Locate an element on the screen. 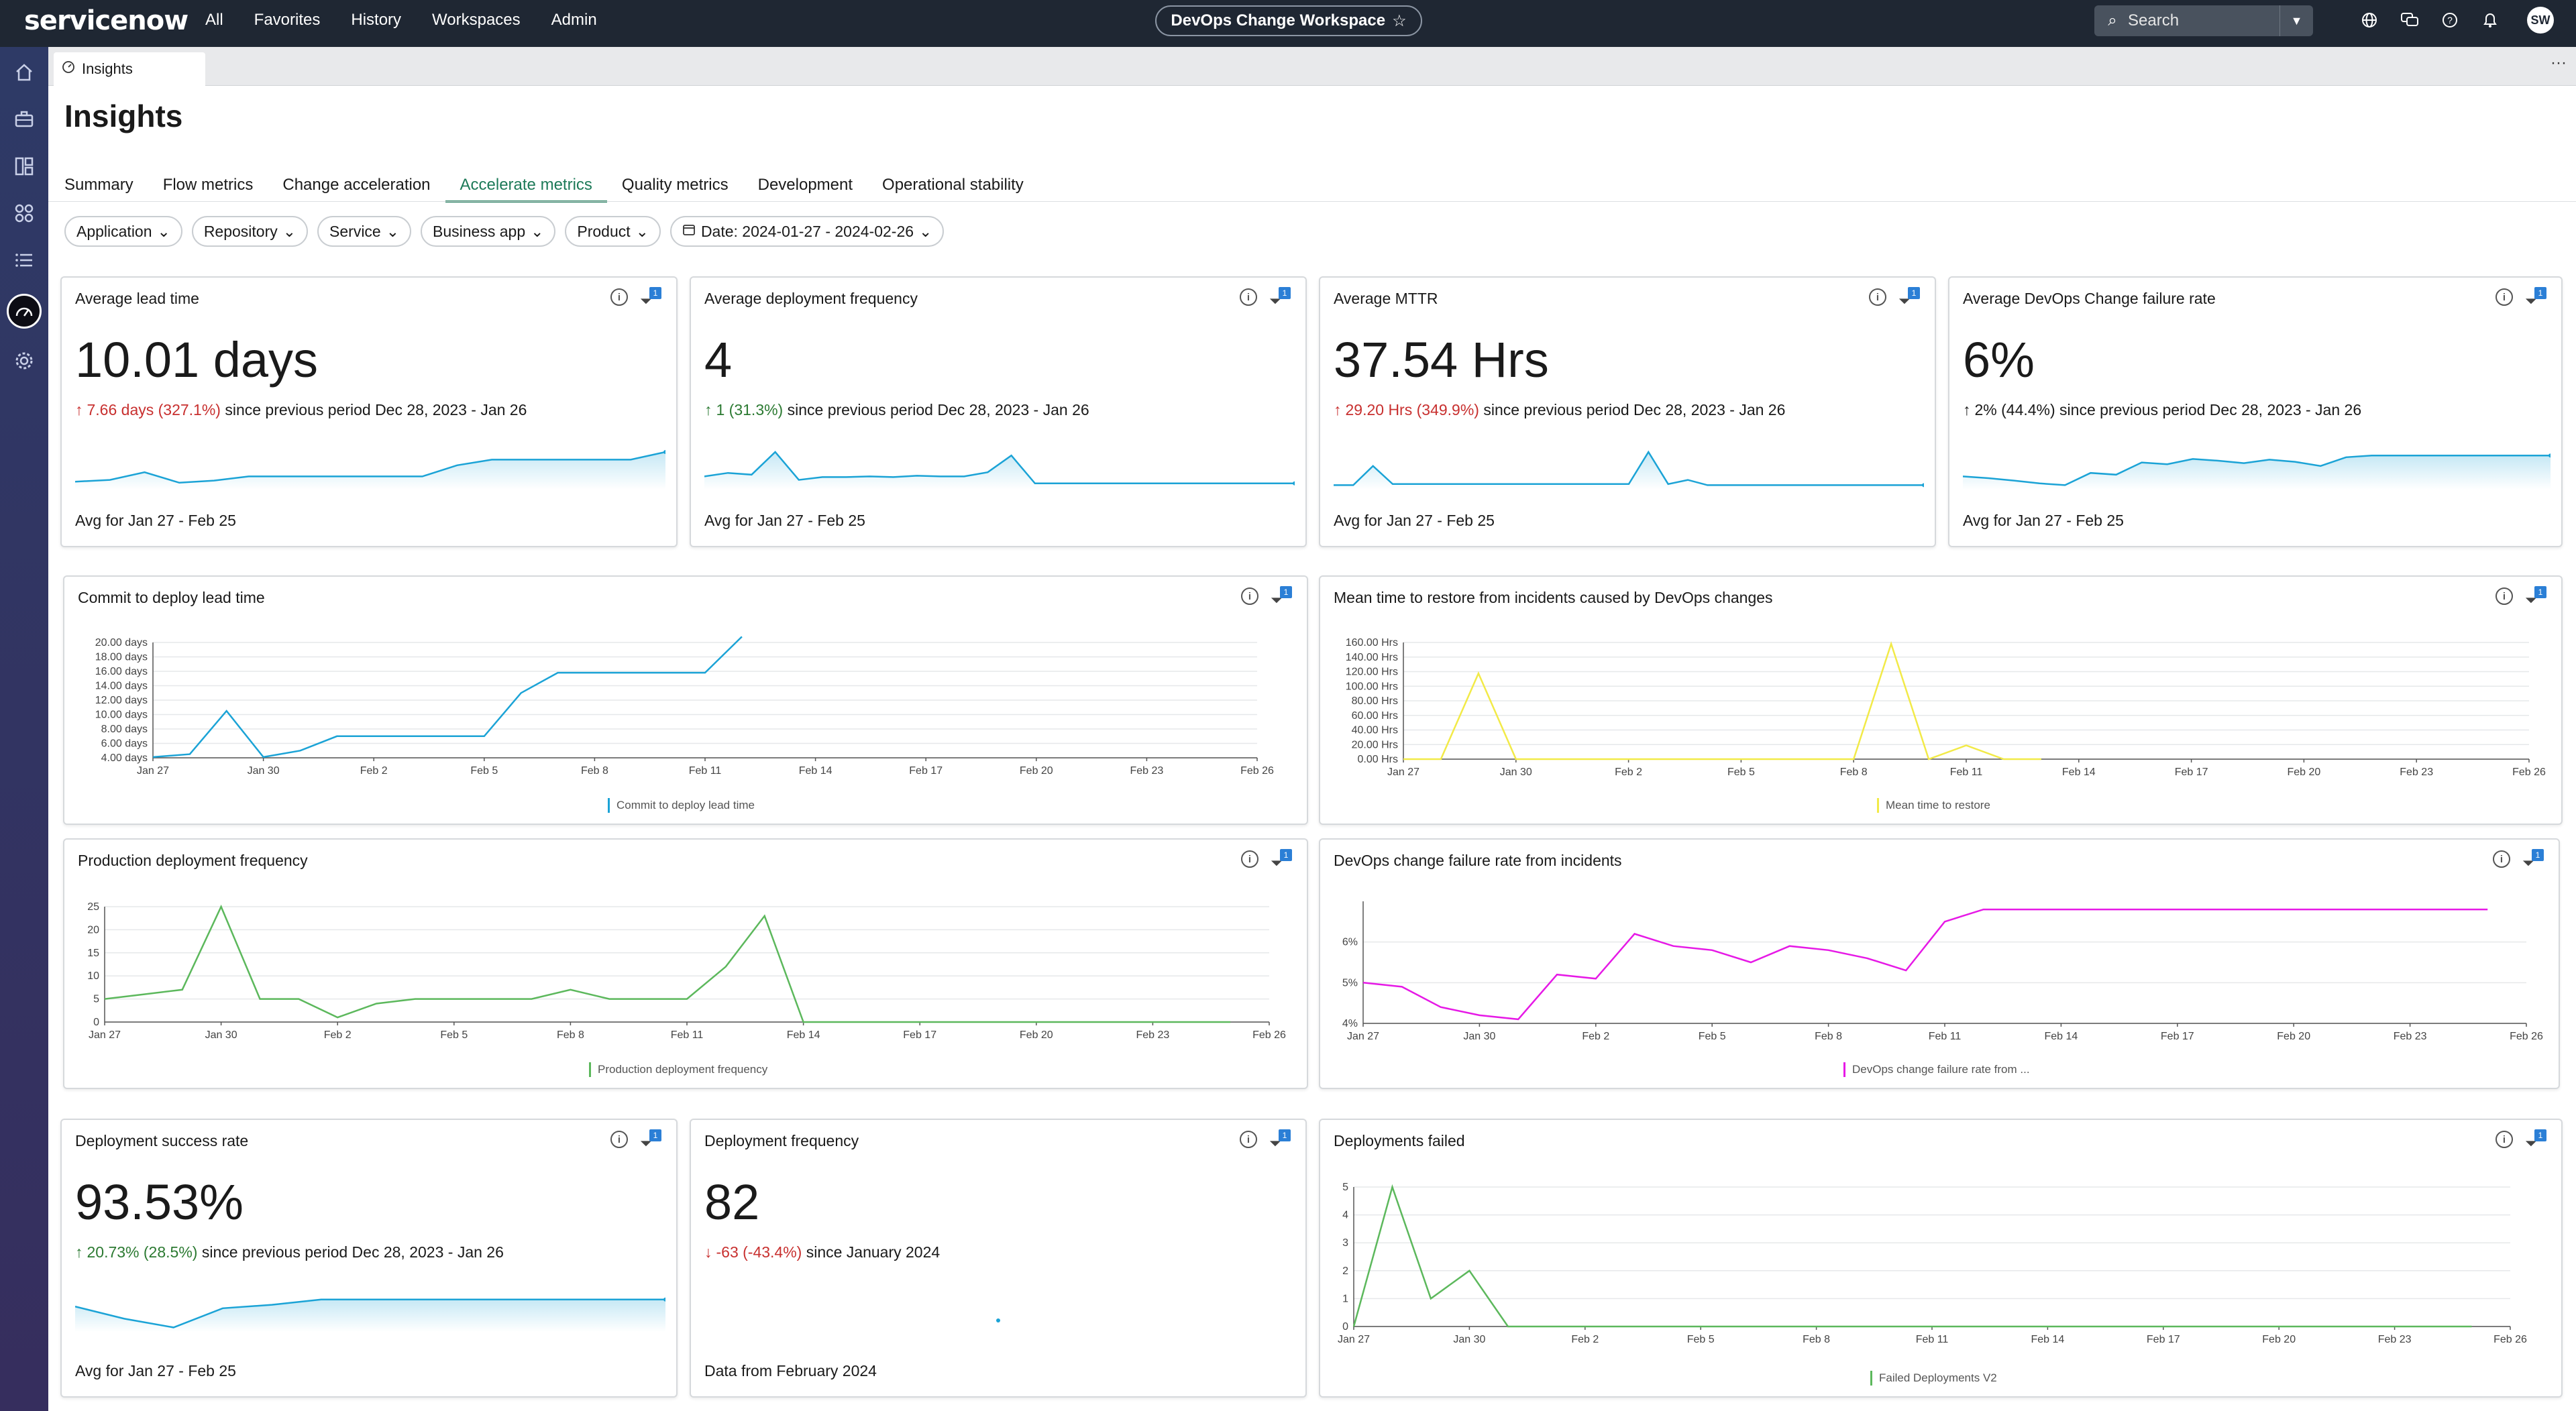 The image size is (2576, 1411). bell-icon is located at coordinates (2490, 20).